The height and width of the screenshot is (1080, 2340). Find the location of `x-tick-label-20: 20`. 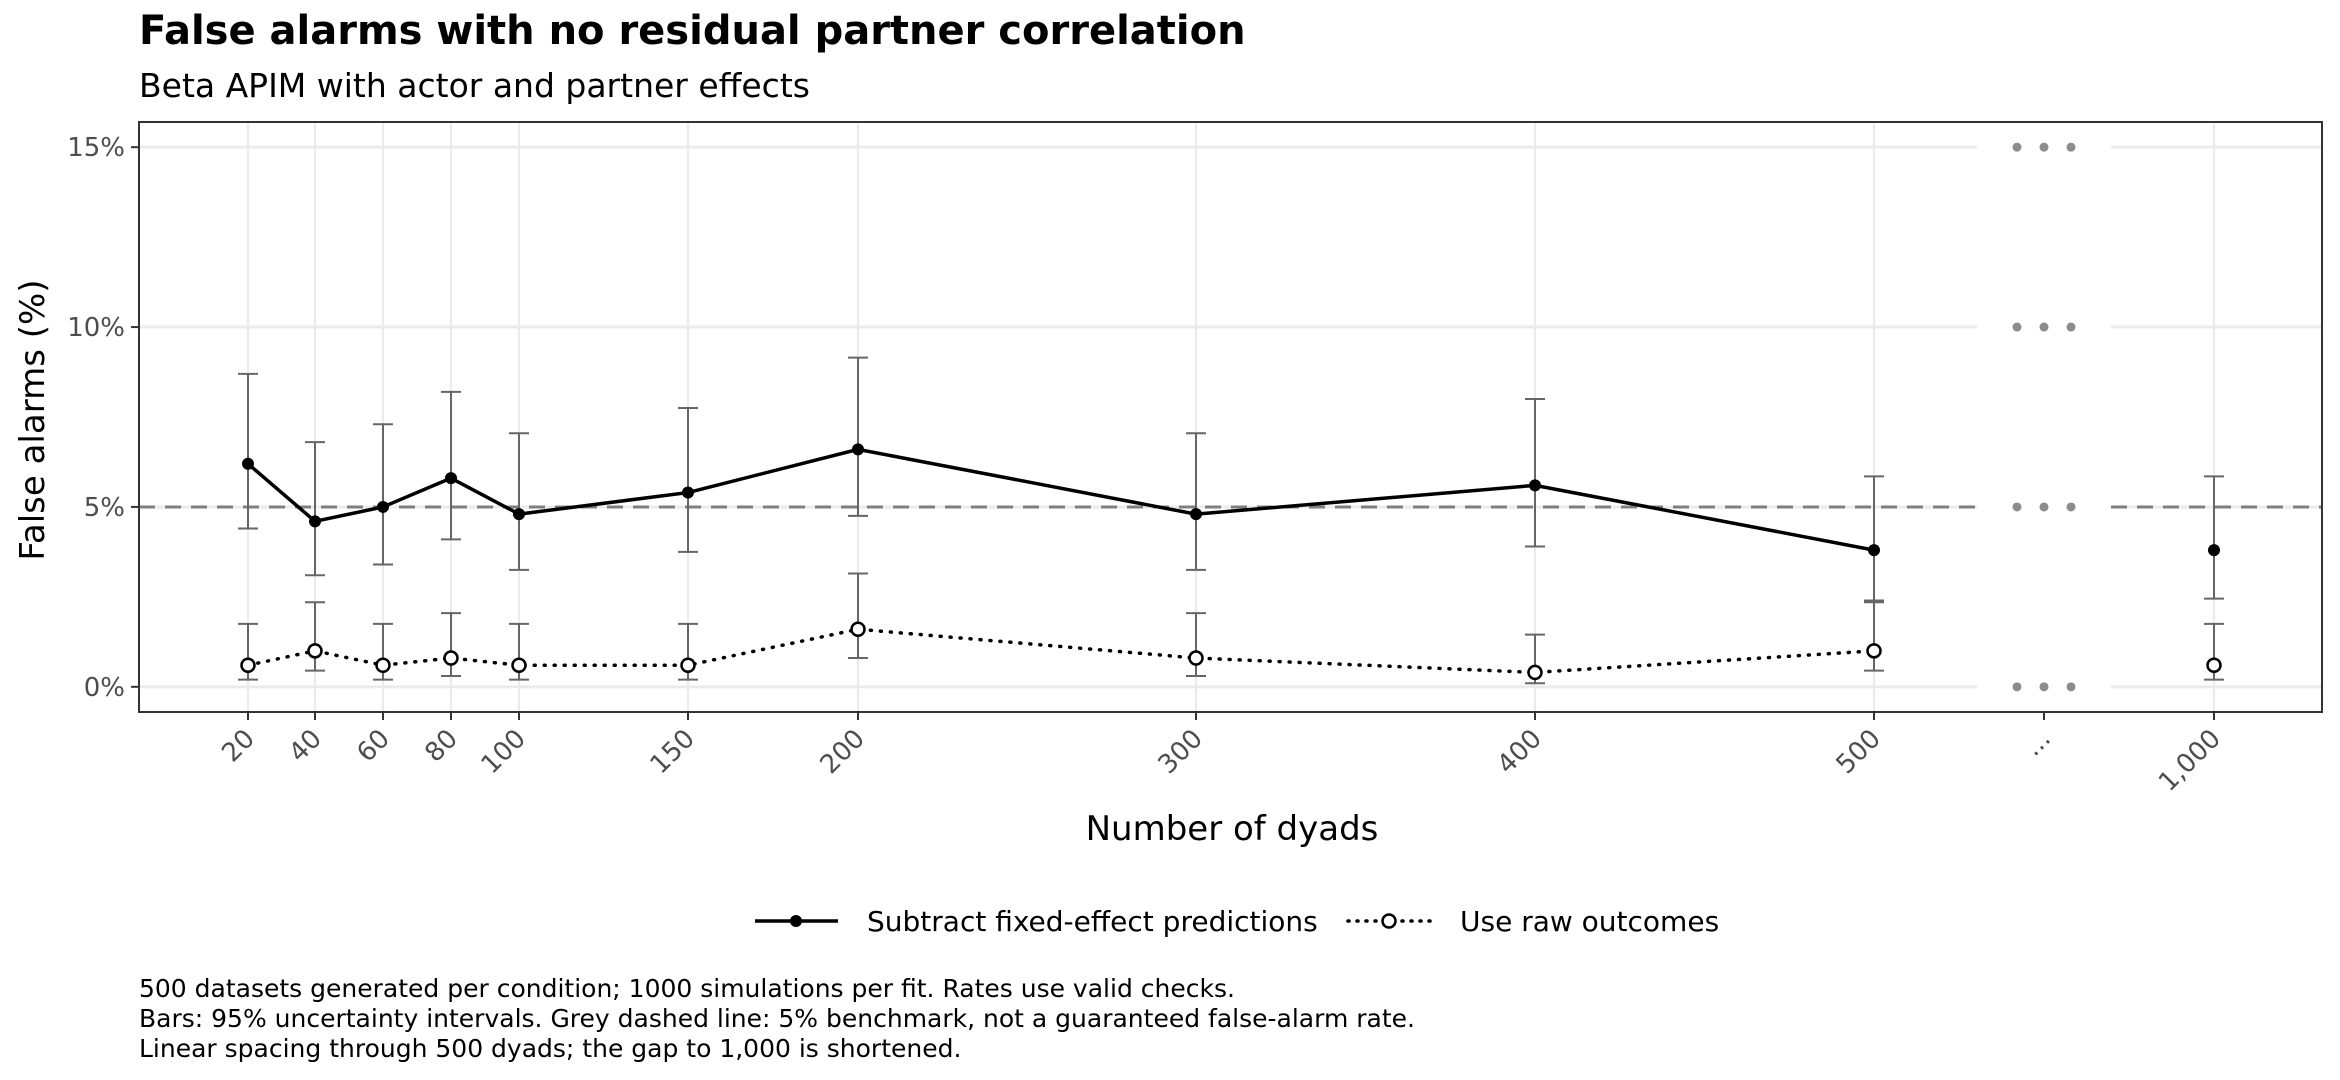

x-tick-label-20: 20 is located at coordinates (238, 746).